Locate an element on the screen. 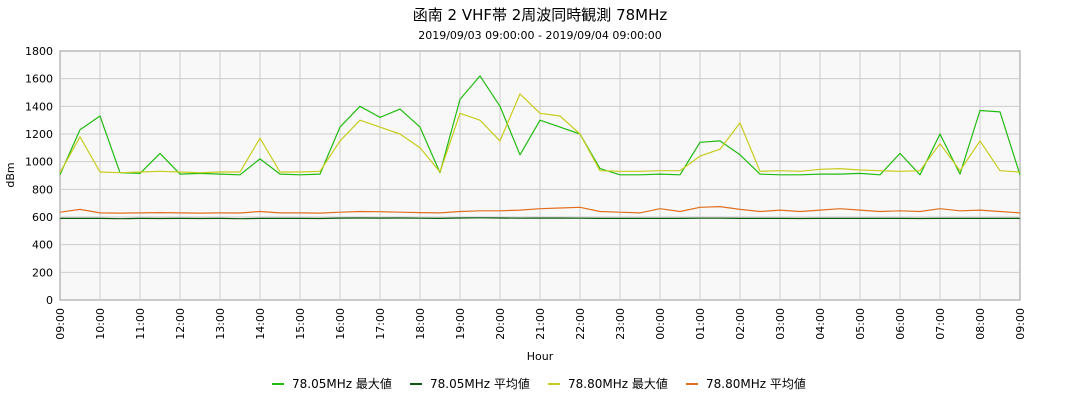  x-tick-label: 02:00 is located at coordinates (740, 324).